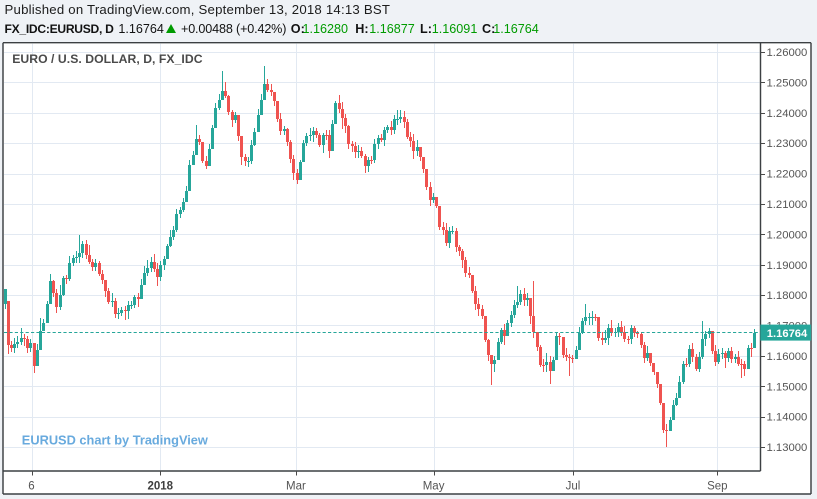 The width and height of the screenshot is (817, 499). I want to click on svg-text: 1.26000, so click(787, 53).